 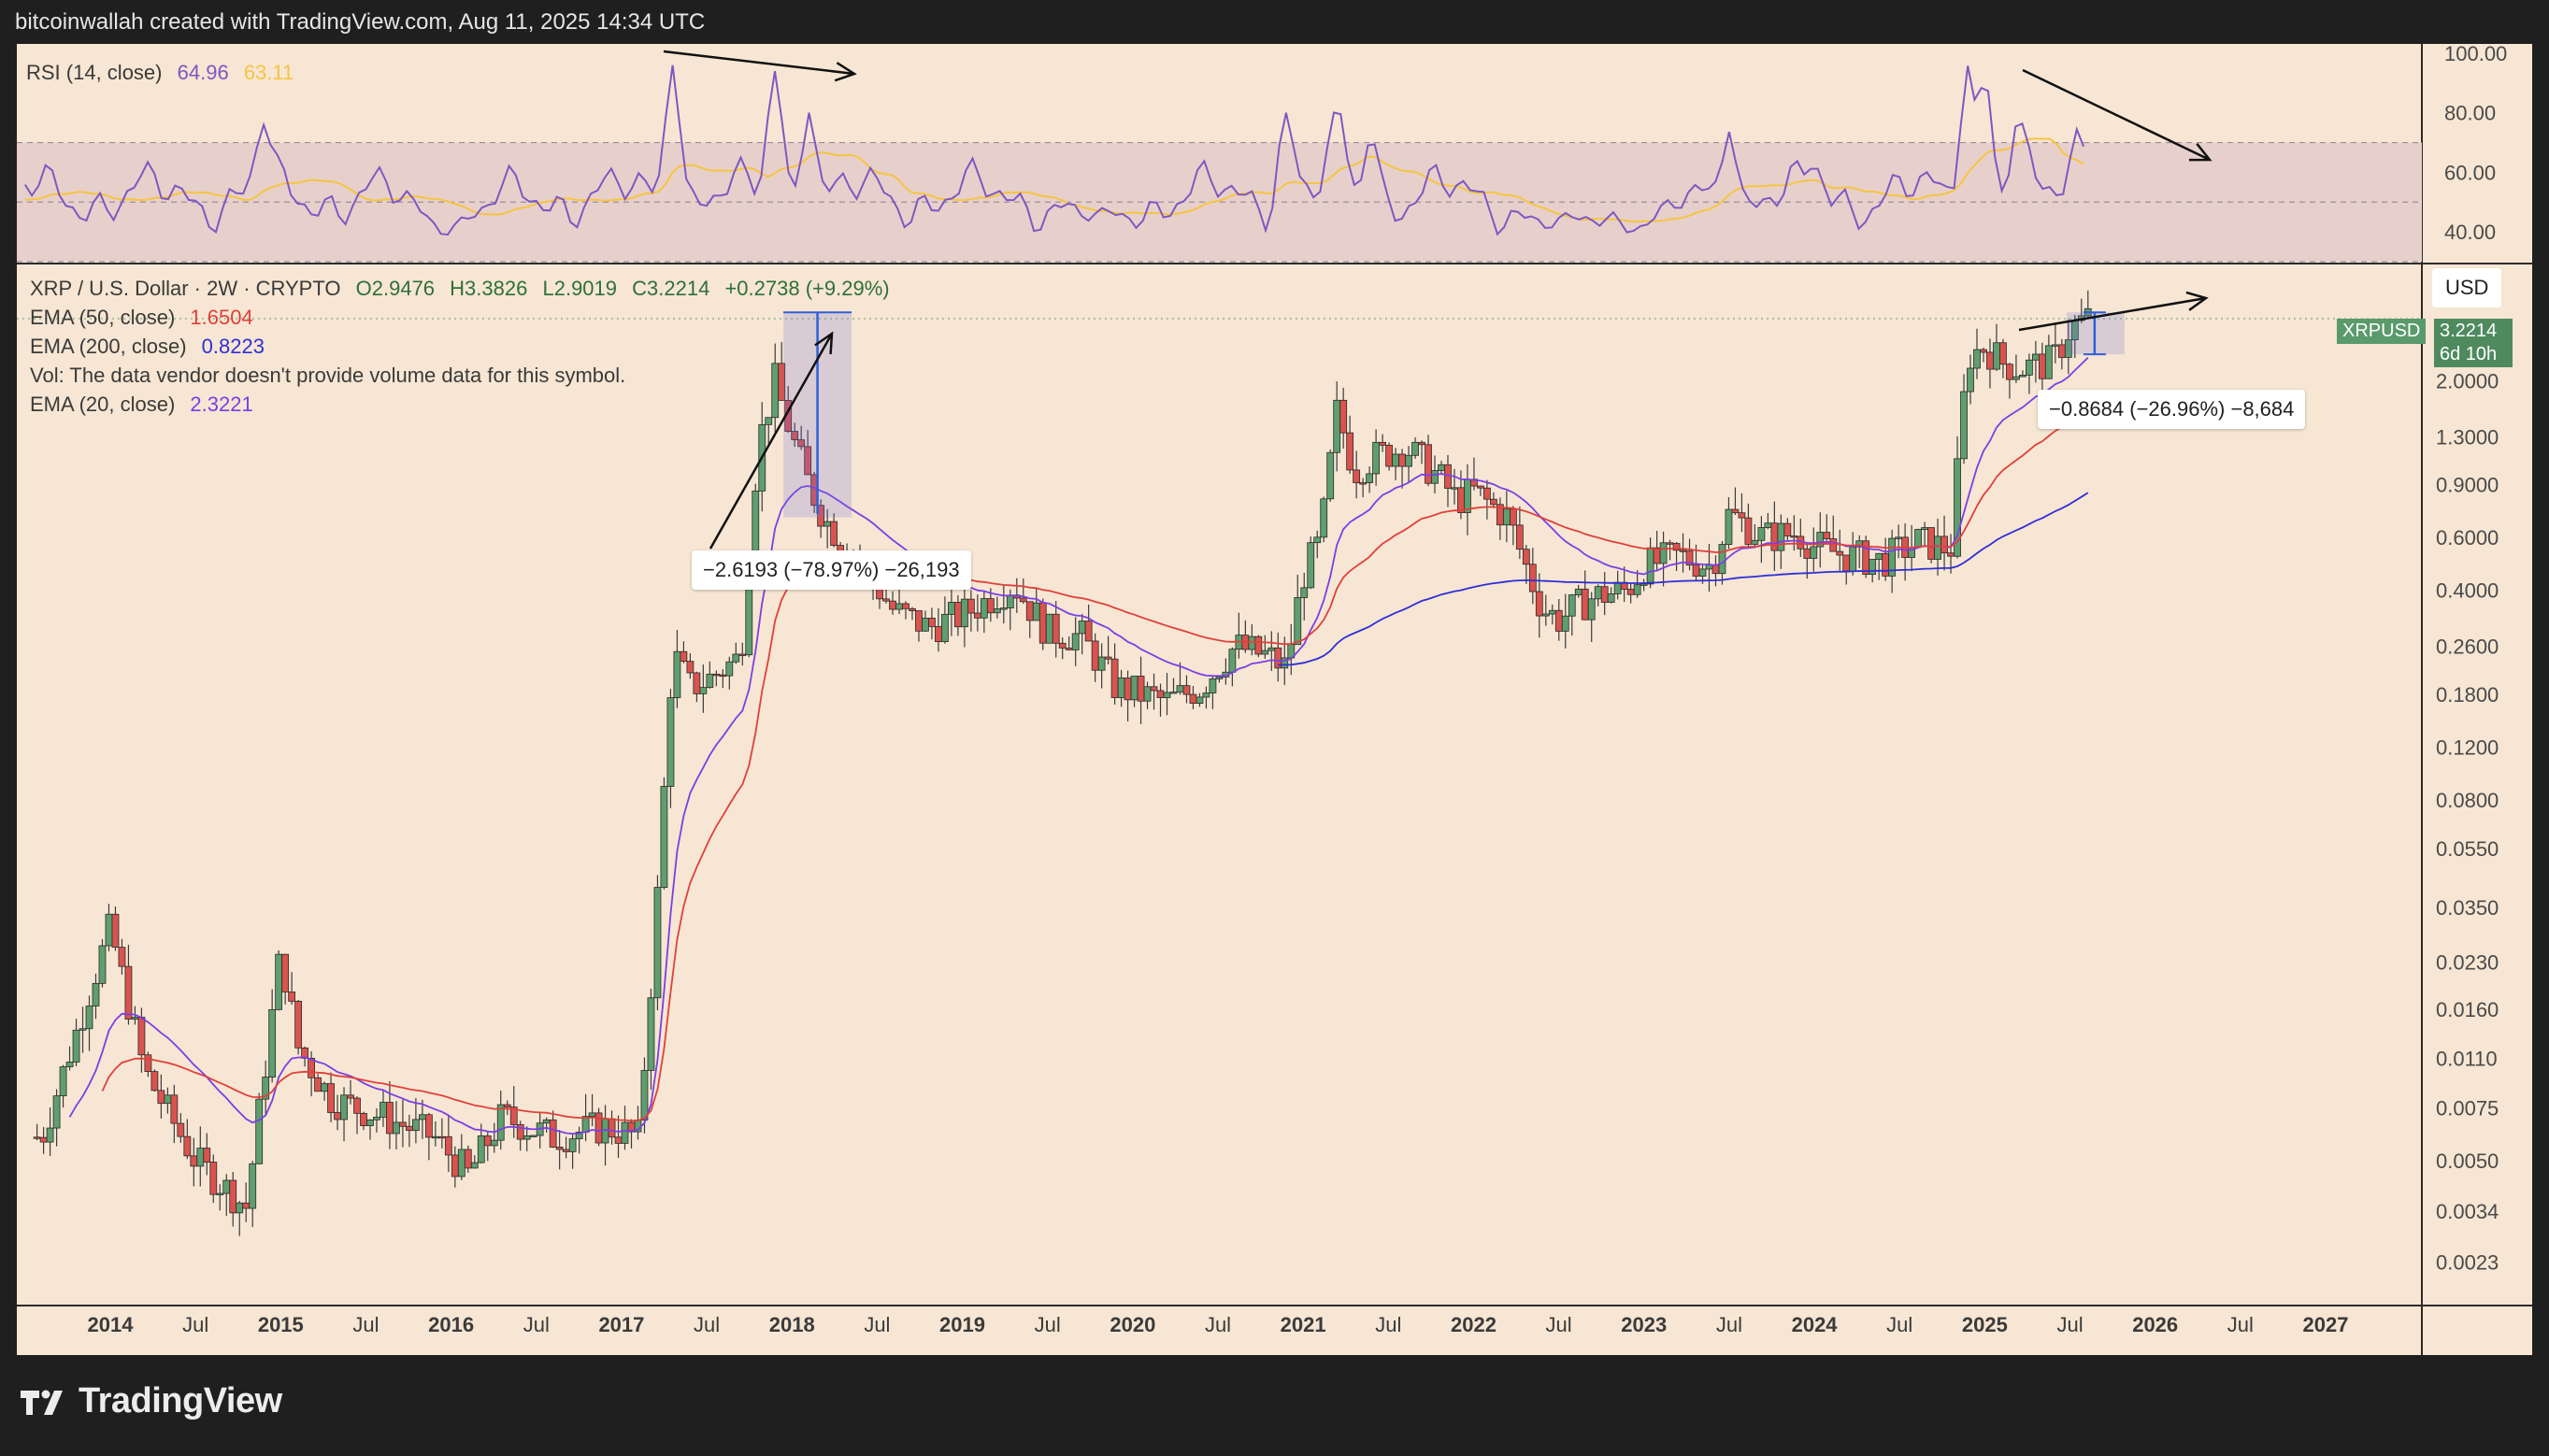 I want to click on time-tick-label: 2014, so click(x=111, y=1324).